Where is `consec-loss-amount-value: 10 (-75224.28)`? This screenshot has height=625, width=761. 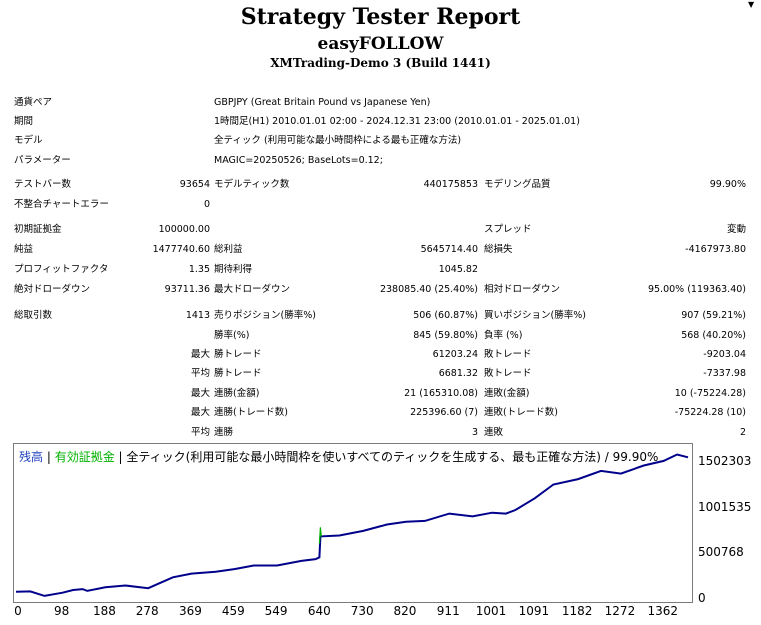
consec-loss-amount-value: 10 (-75224.28) is located at coordinates (710, 393).